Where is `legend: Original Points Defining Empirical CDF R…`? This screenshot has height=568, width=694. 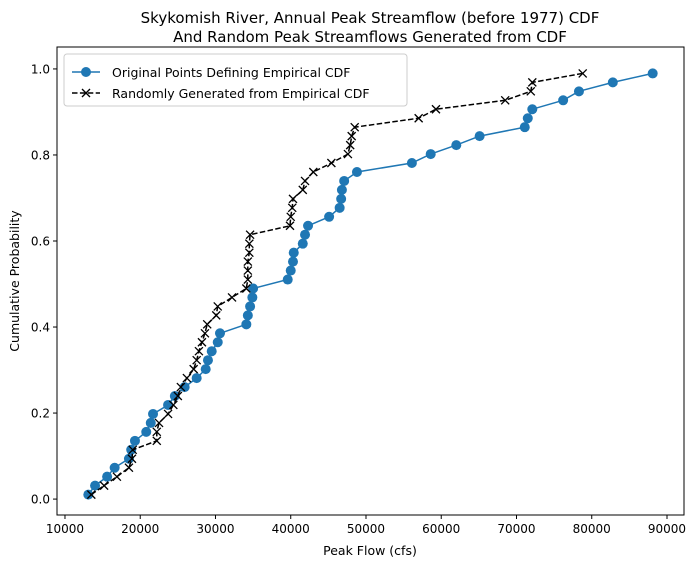
legend: Original Points Defining Empirical CDF R… is located at coordinates (235, 80).